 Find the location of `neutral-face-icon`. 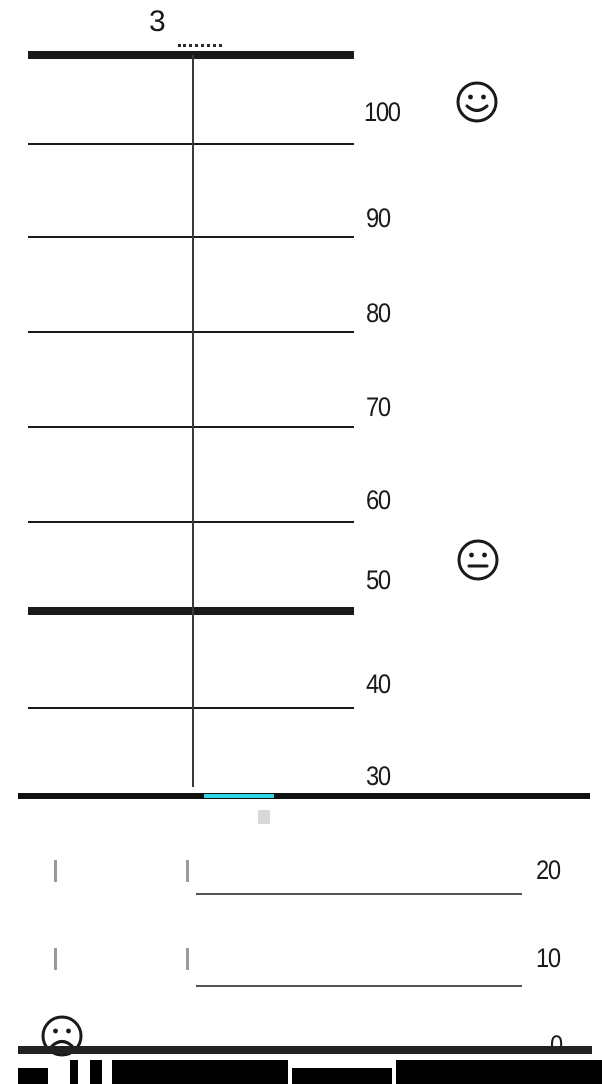

neutral-face-icon is located at coordinates (478, 560).